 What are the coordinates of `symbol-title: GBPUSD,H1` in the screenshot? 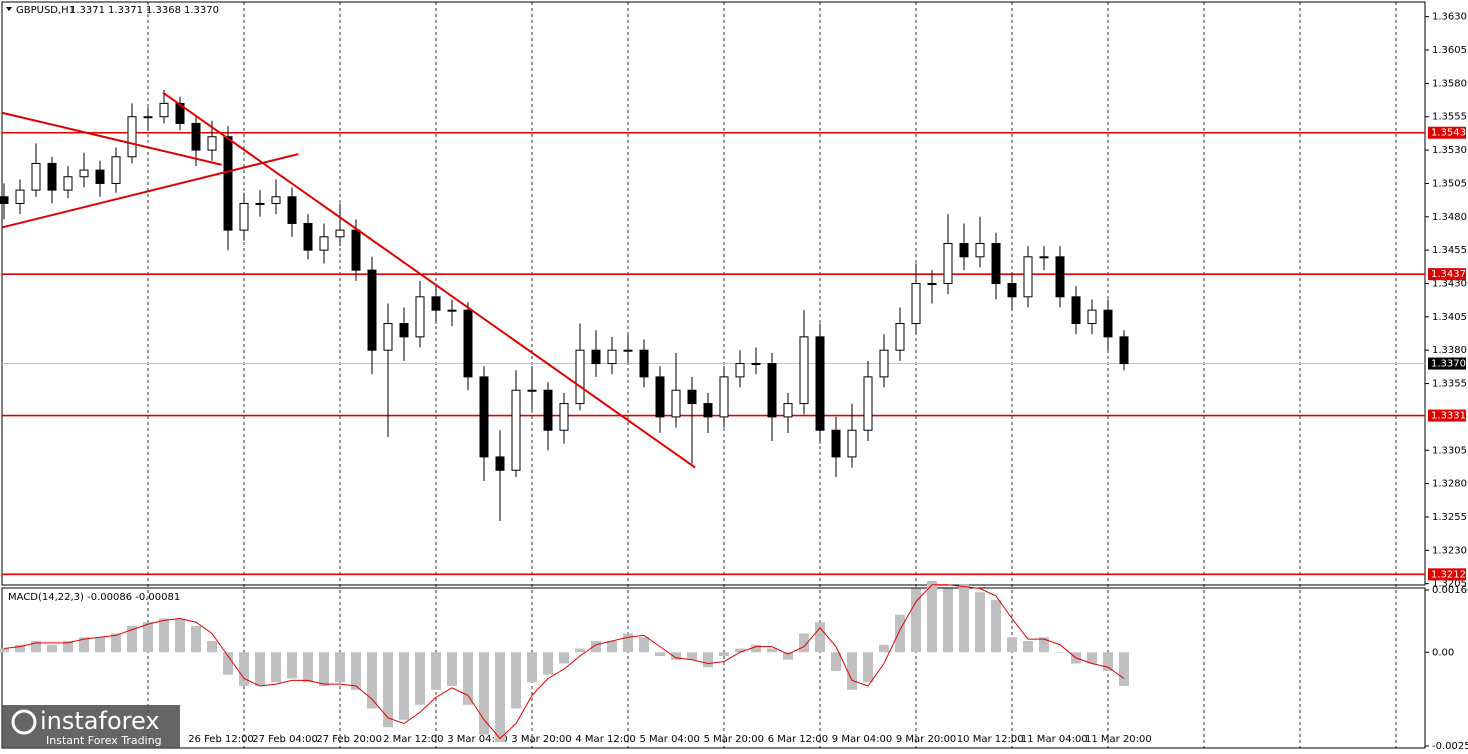 It's located at (45, 10).